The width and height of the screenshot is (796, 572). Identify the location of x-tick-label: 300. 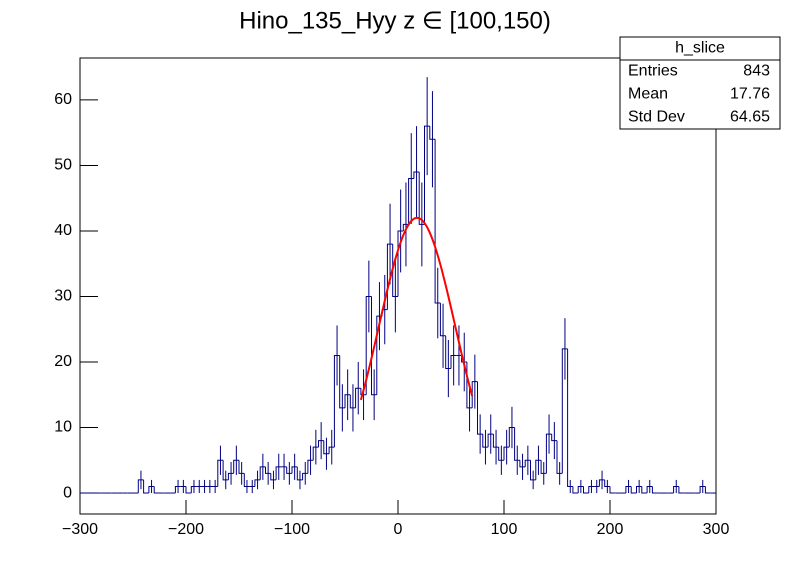
(716, 529).